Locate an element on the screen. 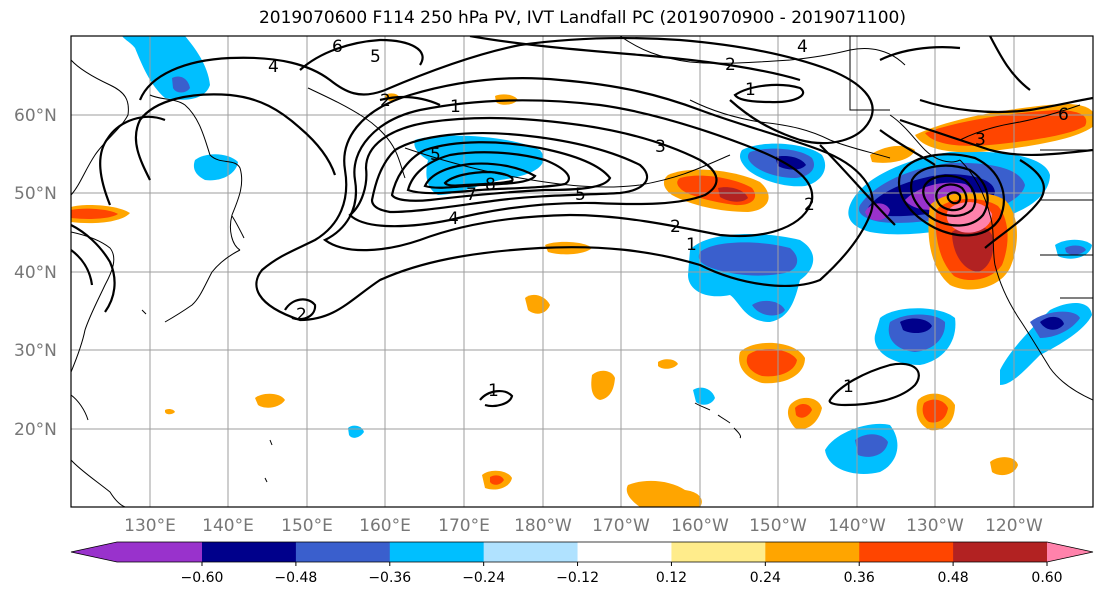  colorbar-tick-label: −0.48 is located at coordinates (295, 578).